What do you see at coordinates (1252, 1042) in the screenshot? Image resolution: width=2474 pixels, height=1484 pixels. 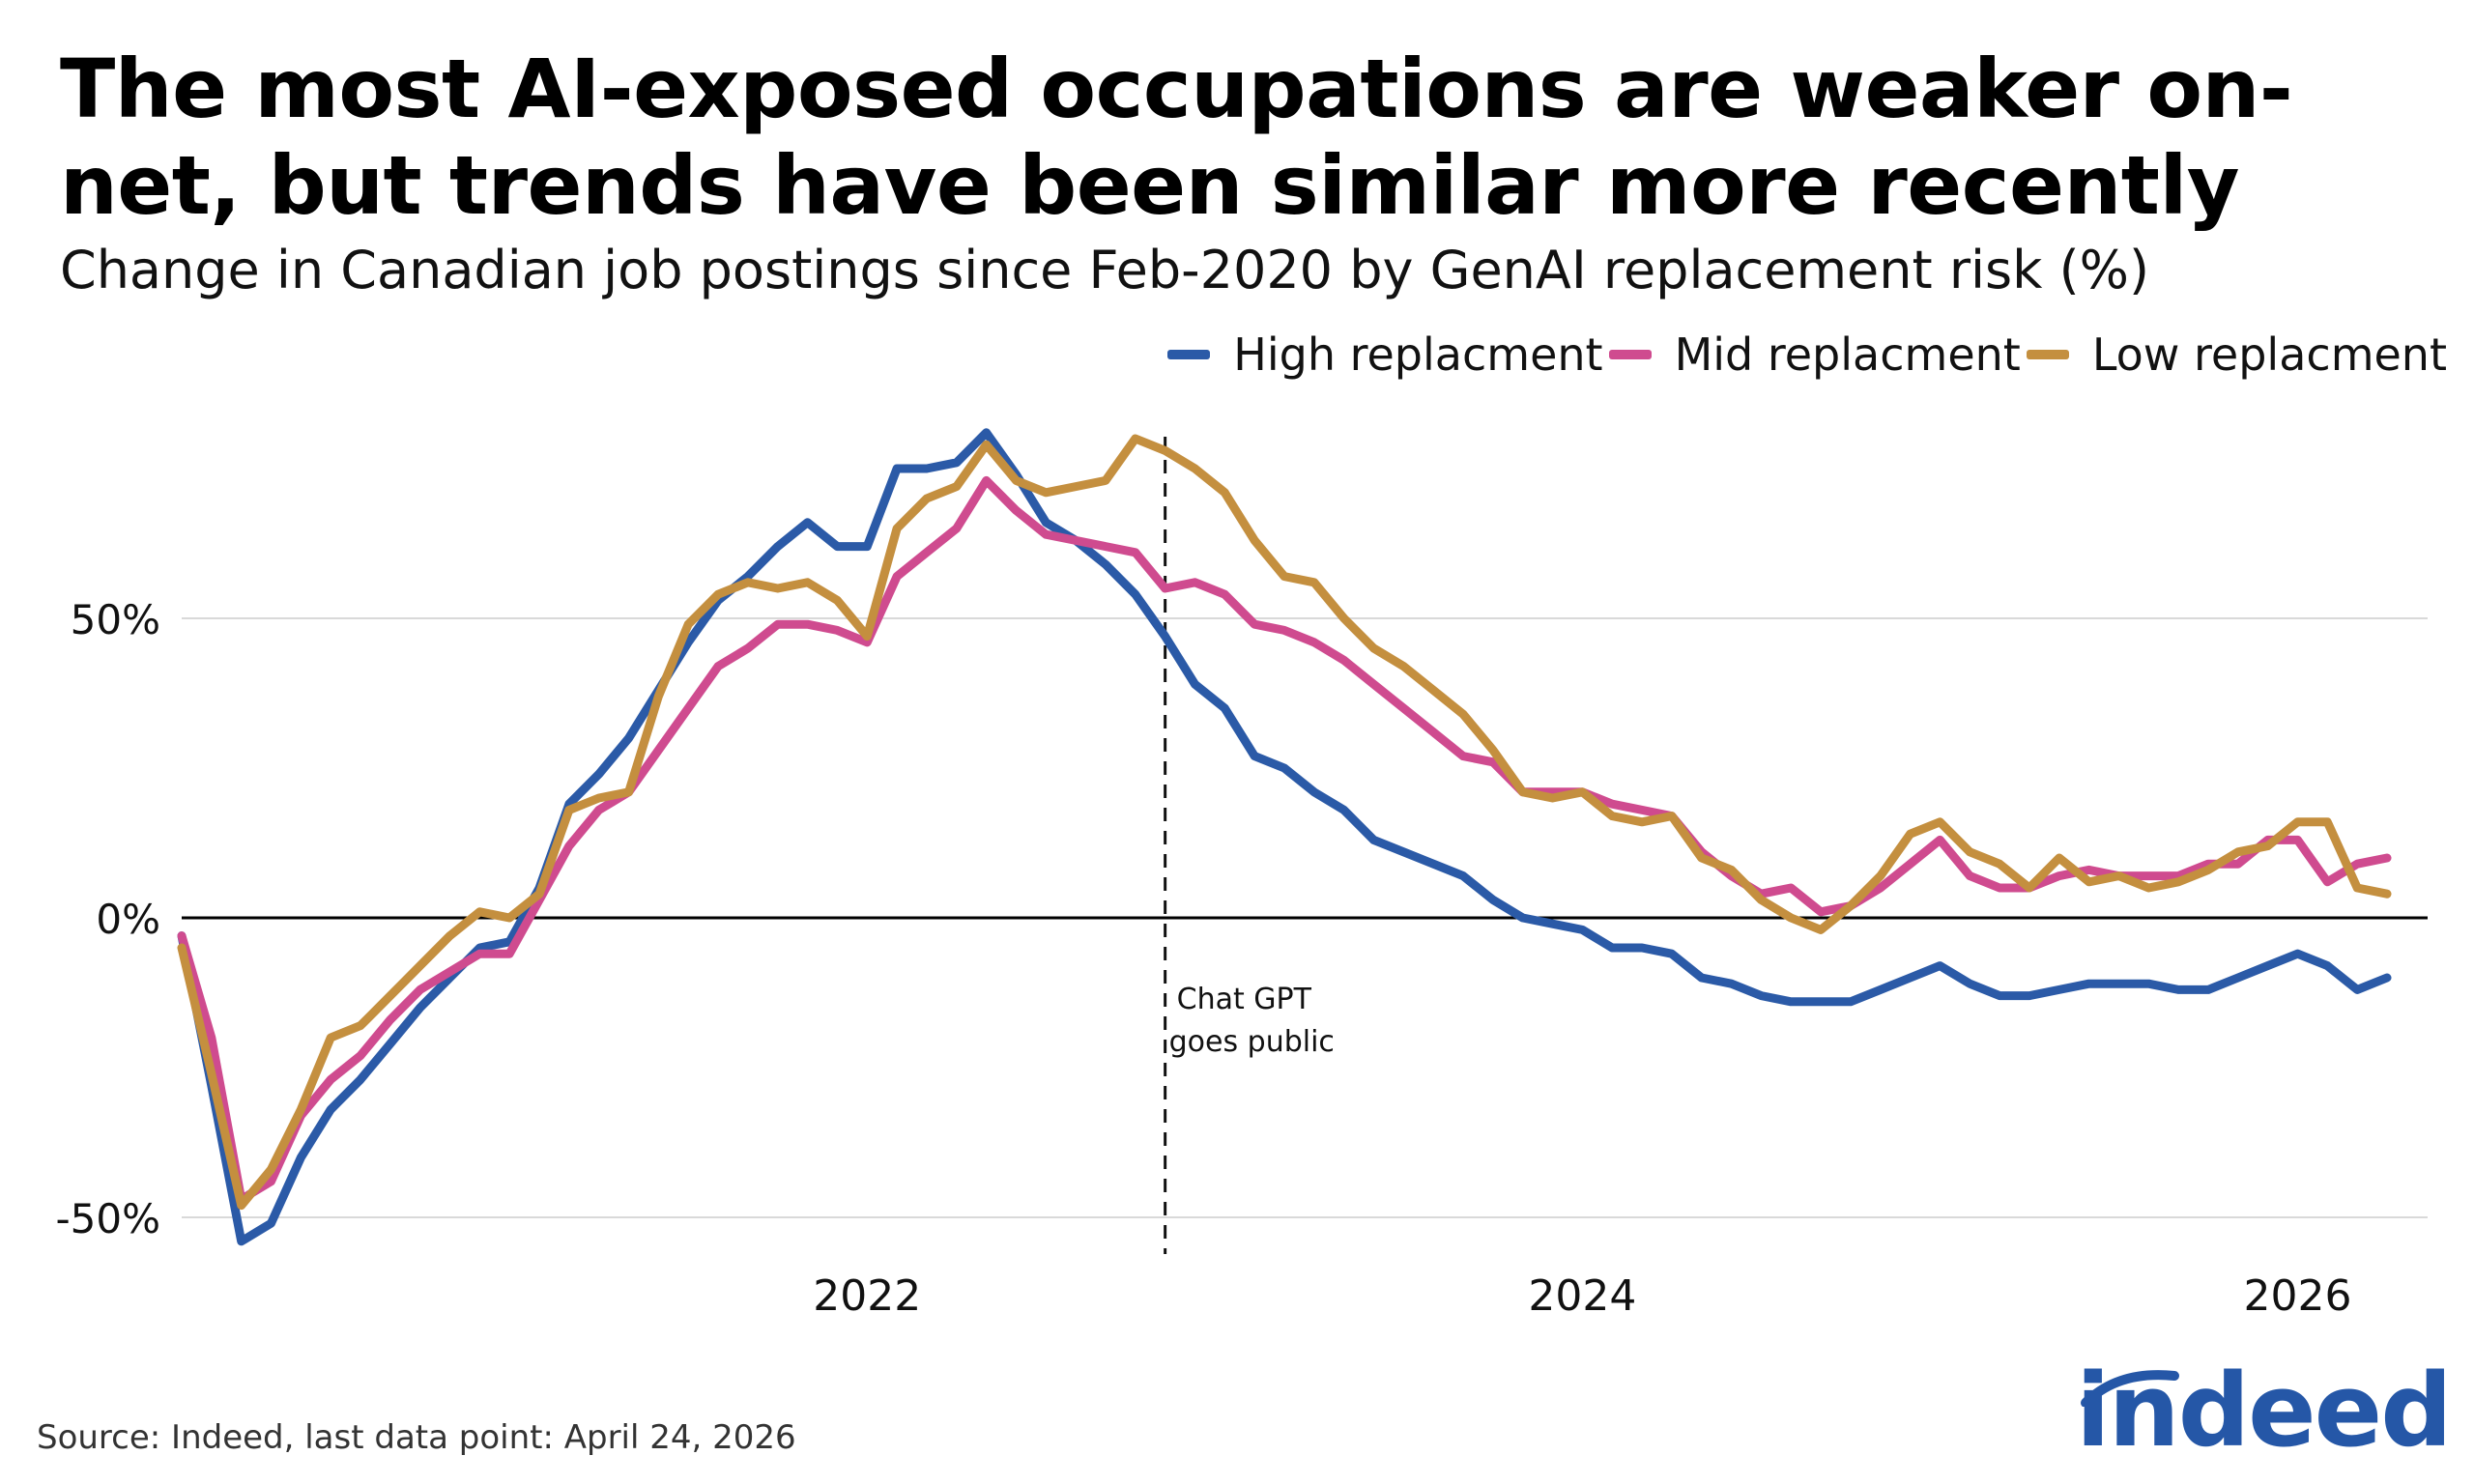 I see `annotation-label: goes public` at bounding box center [1252, 1042].